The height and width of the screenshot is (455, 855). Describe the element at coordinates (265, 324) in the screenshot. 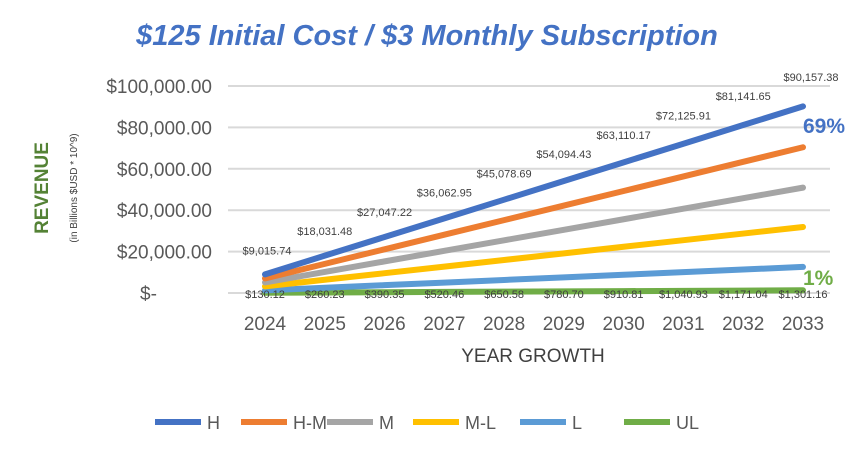

I see `x-tick-label: 2024` at that location.